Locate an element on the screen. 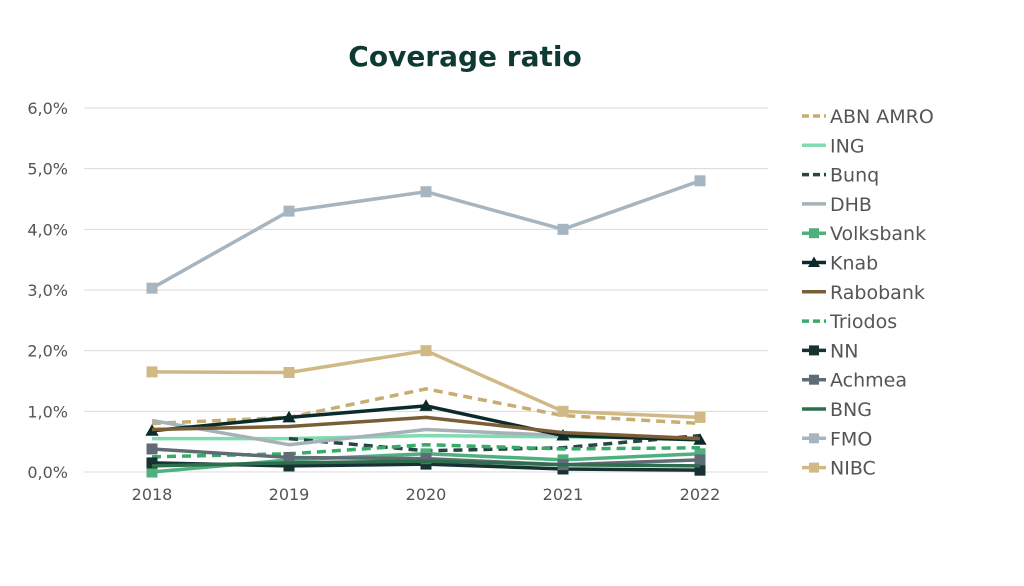 This screenshot has height=586, width=1024. y-tick-label: 4,0% is located at coordinates (47, 229).